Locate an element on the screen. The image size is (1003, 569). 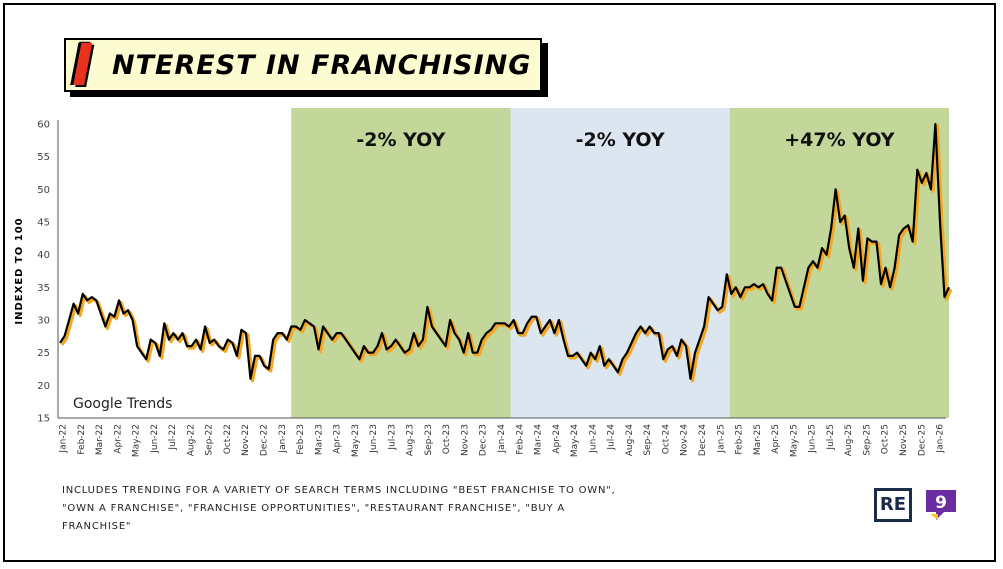
period-band-label-1: -2% YOY is located at coordinates (620, 140).